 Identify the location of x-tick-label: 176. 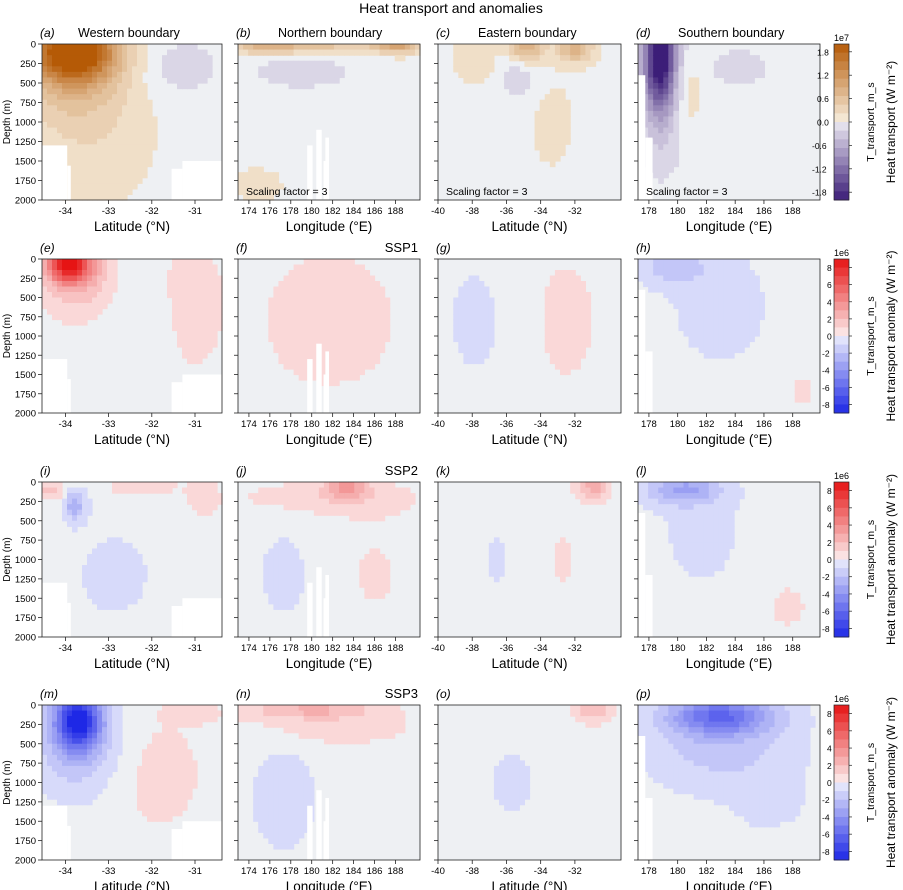
(270, 871).